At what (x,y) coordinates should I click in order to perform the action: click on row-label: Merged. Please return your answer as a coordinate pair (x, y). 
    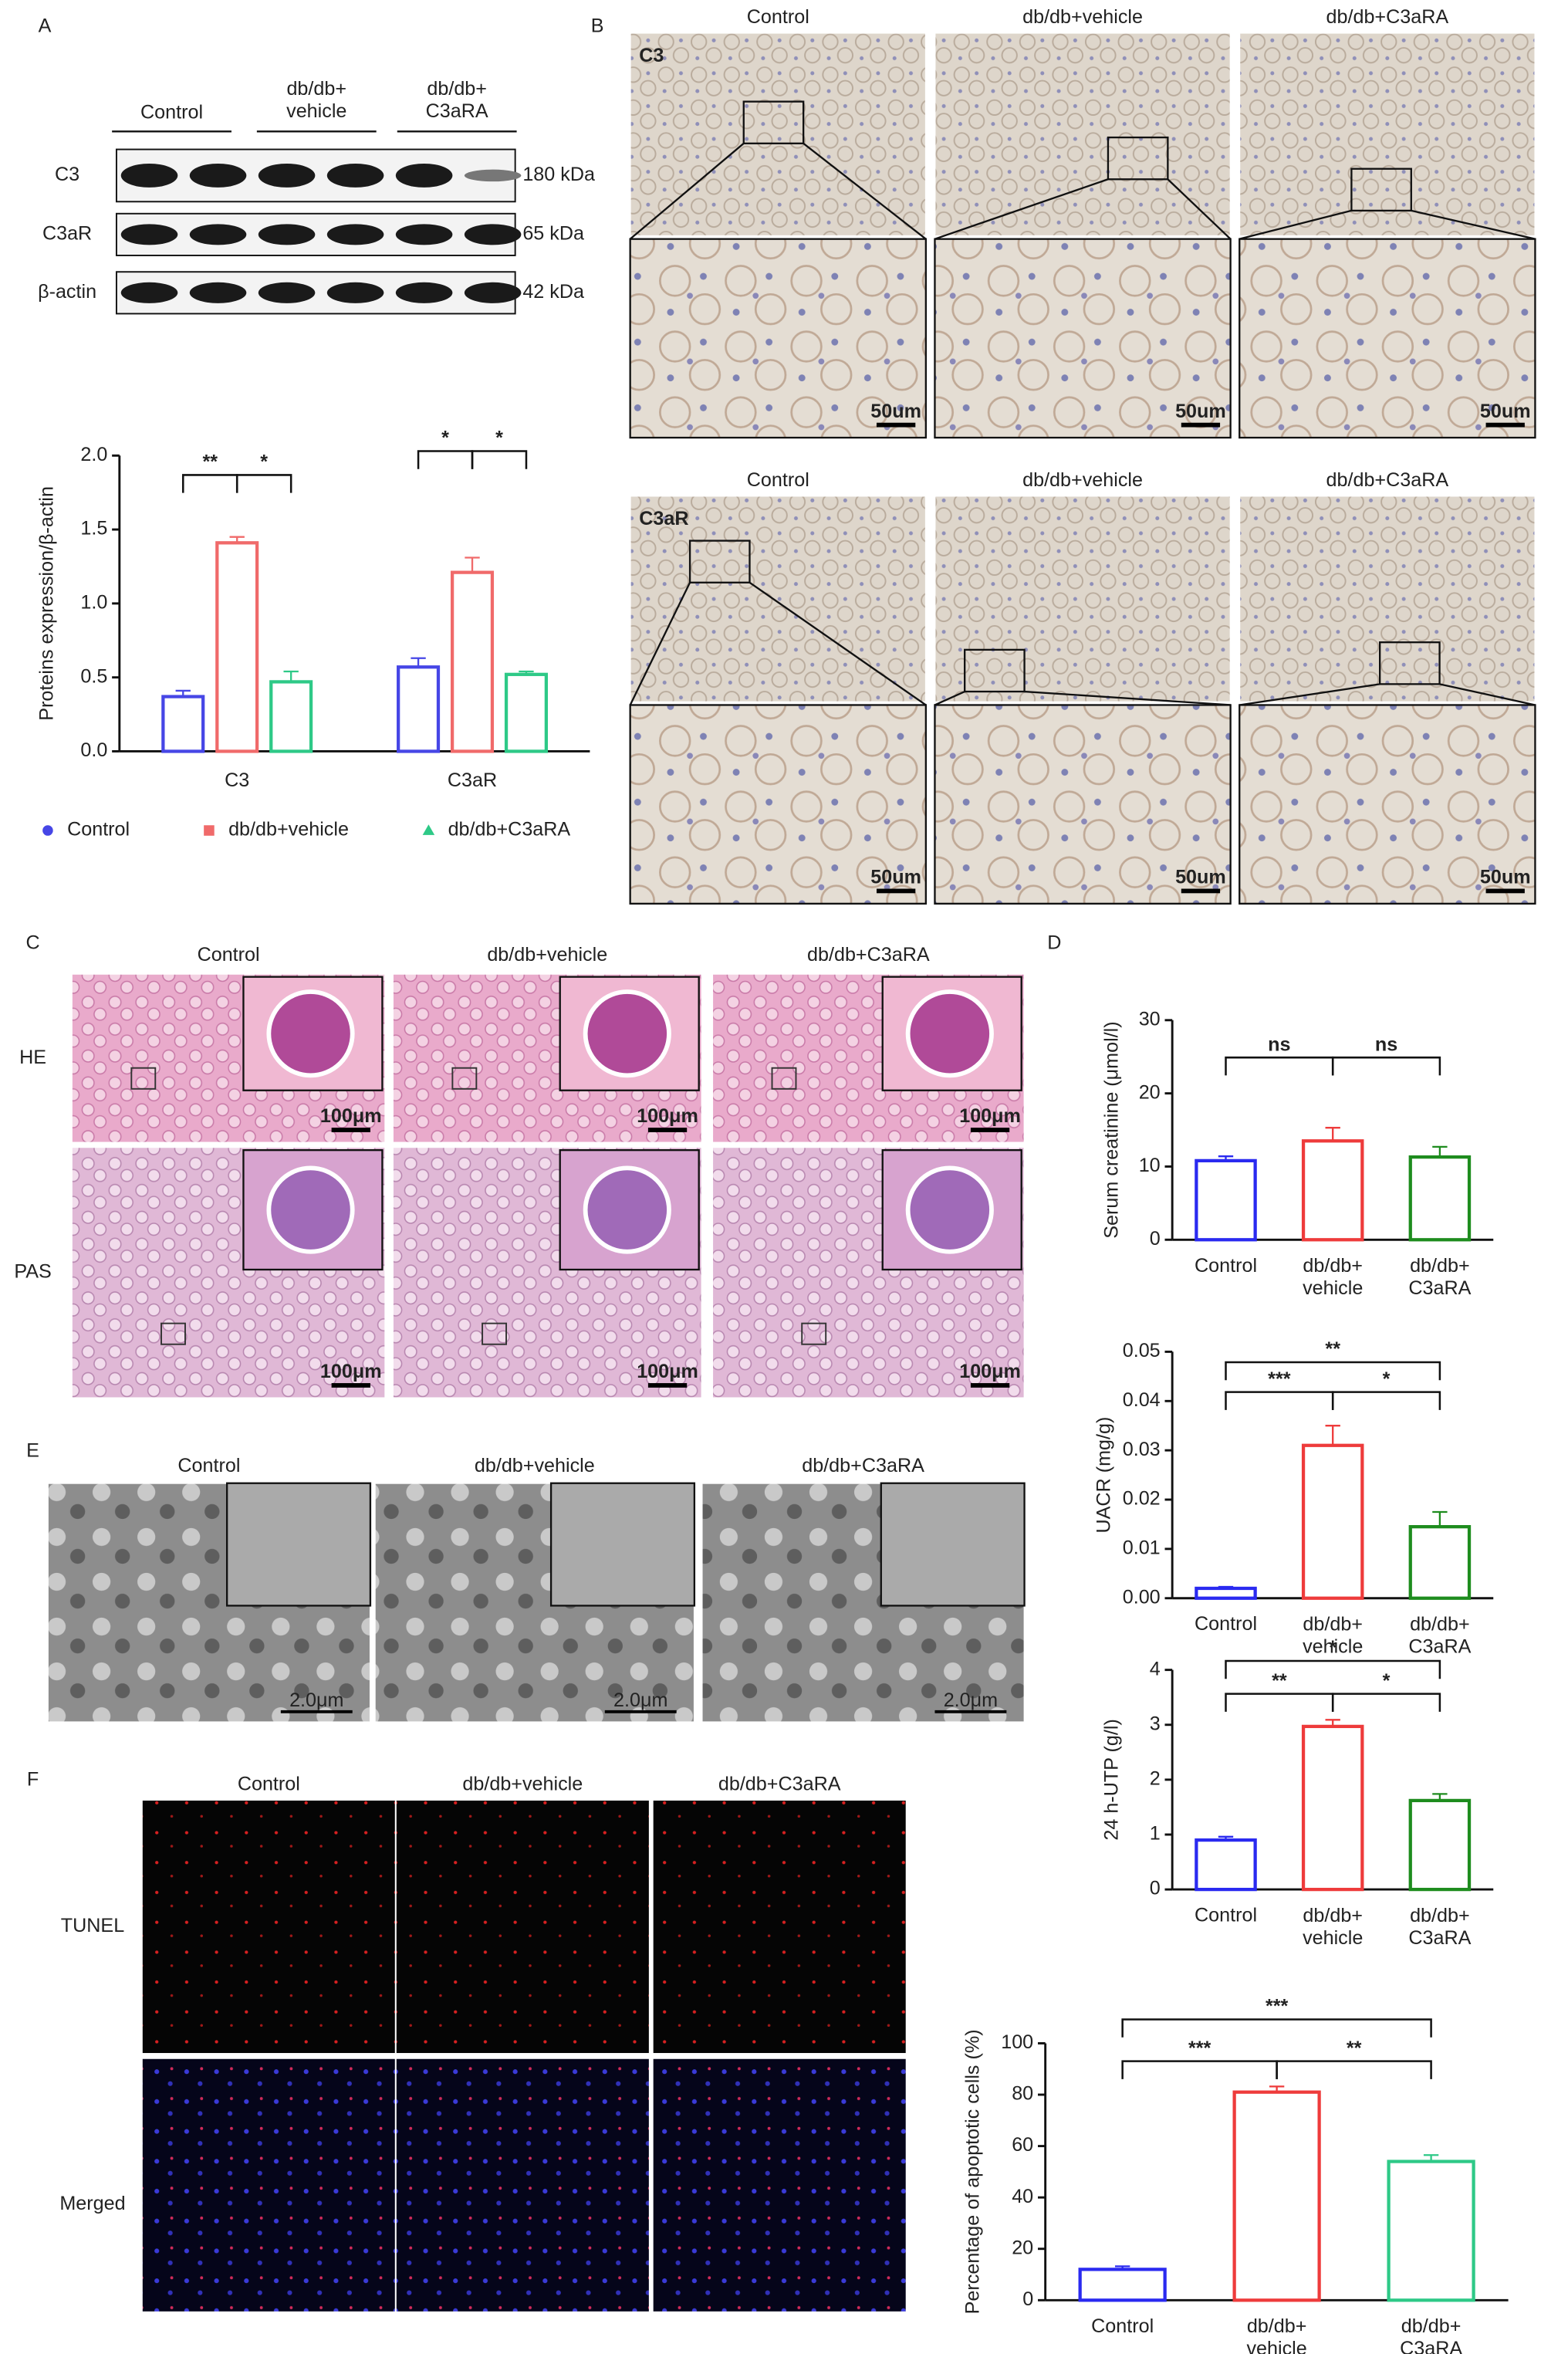
    Looking at the image, I should click on (92, 2203).